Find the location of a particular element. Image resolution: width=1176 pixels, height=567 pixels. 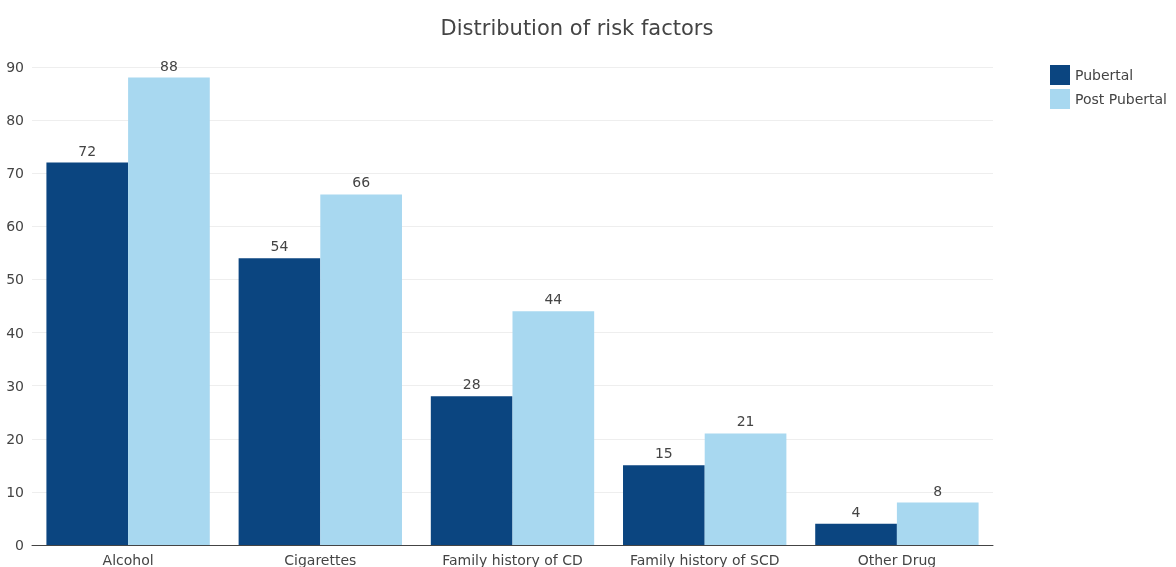

x-tick-label: Alcohol is located at coordinates (128, 559).